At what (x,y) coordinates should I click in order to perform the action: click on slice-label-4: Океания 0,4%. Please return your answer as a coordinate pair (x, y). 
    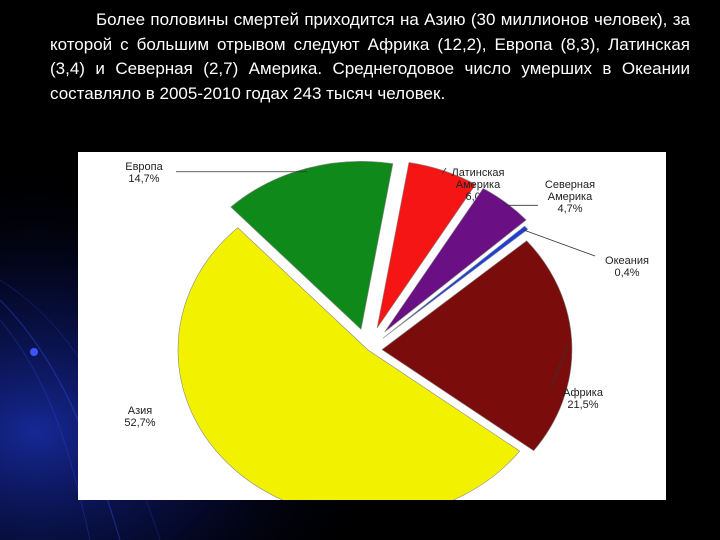
    Looking at the image, I should click on (627, 267).